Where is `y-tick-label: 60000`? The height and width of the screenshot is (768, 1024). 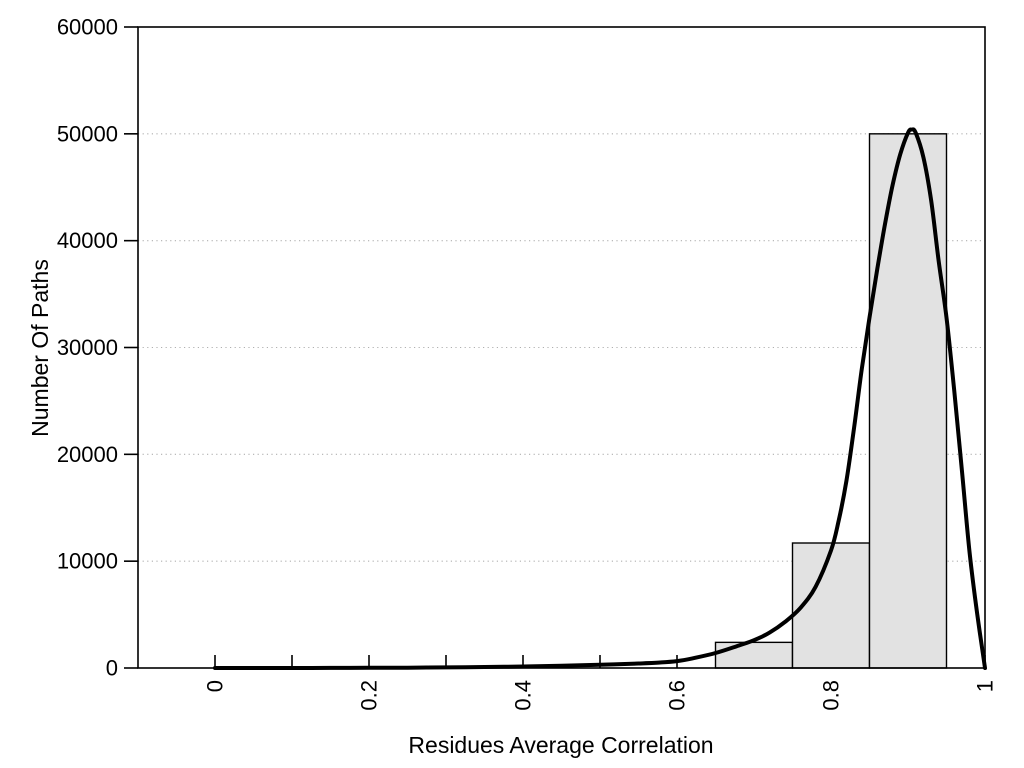 y-tick-label: 60000 is located at coordinates (87, 27).